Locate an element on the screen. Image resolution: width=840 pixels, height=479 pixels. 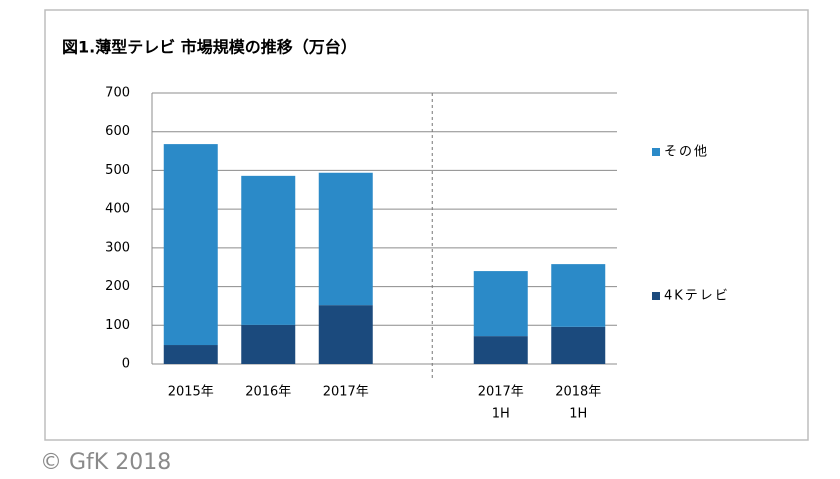
legend-label: その他 is located at coordinates (686, 152).